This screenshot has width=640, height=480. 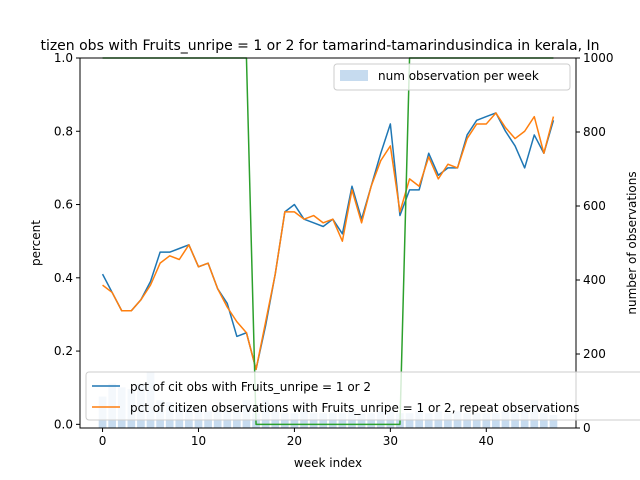 I want to click on y-tick-label-0.2: 0.2, so click(x=63, y=351).